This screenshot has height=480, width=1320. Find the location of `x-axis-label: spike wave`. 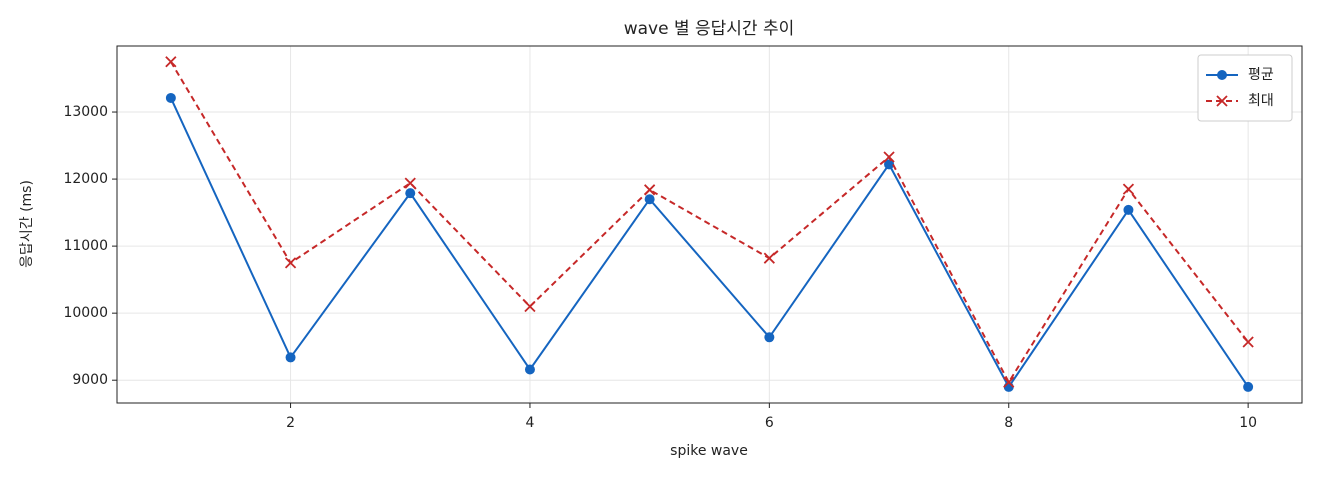

x-axis-label: spike wave is located at coordinates (709, 451).